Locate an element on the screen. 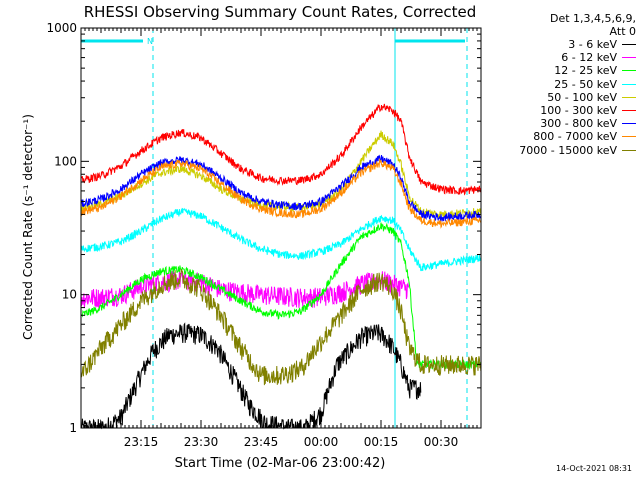  legend-entry-3: 25 - 50 keV is located at coordinates (561, 84).